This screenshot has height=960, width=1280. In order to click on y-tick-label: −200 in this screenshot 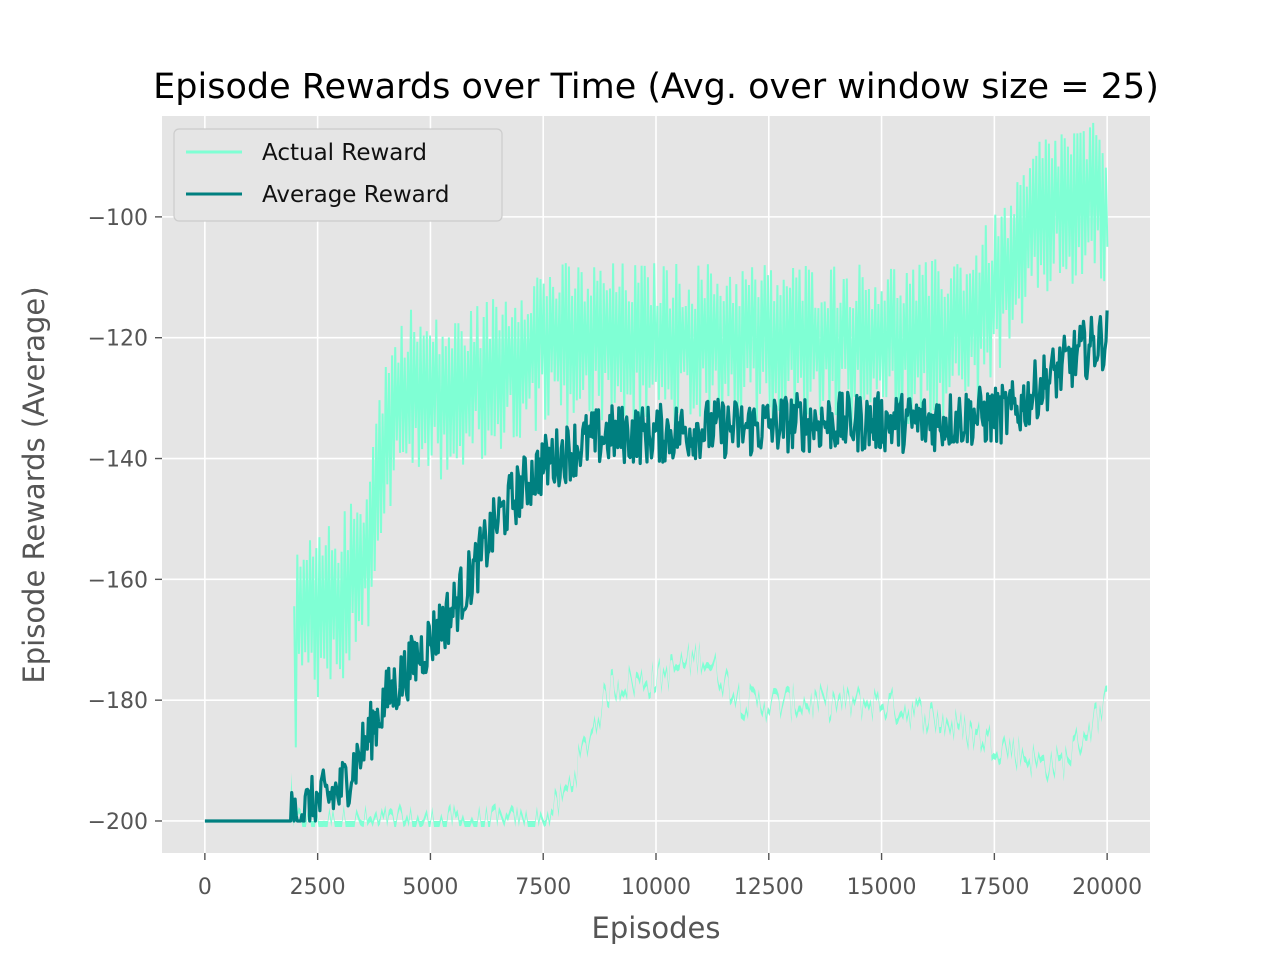, I will do `click(118, 822)`.